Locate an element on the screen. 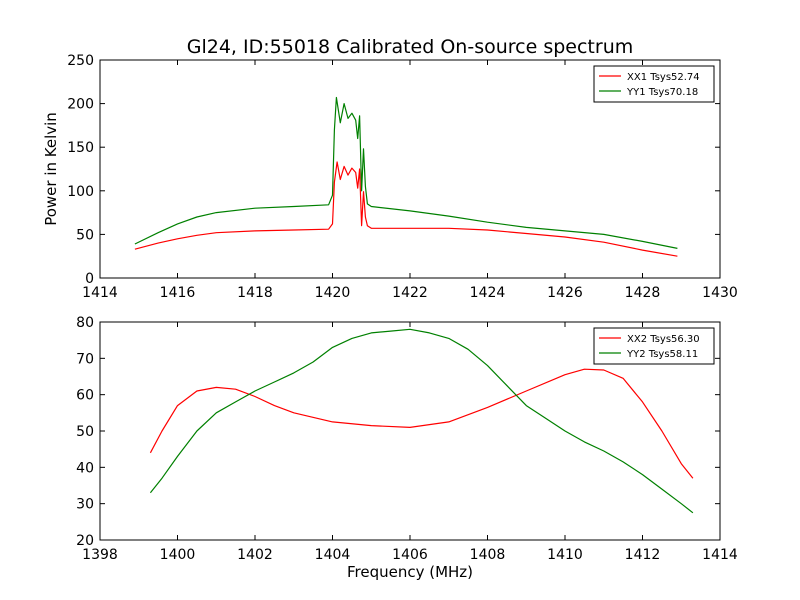 The width and height of the screenshot is (800, 600). x-tick-label: 1398 is located at coordinates (100, 555).